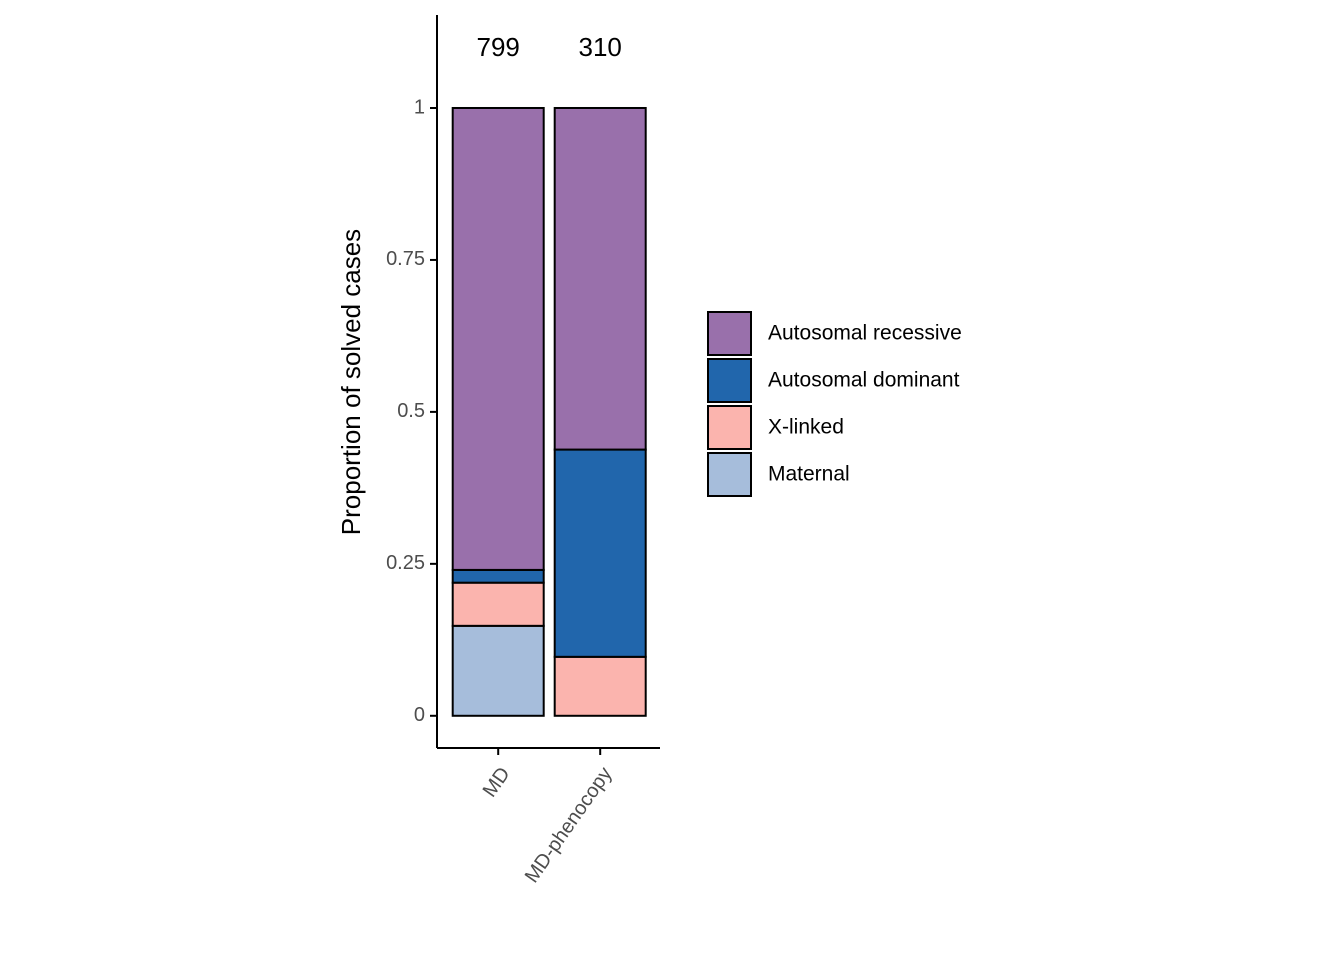 The width and height of the screenshot is (1344, 965). I want to click on legend-label: Autosomal recessive, so click(865, 333).